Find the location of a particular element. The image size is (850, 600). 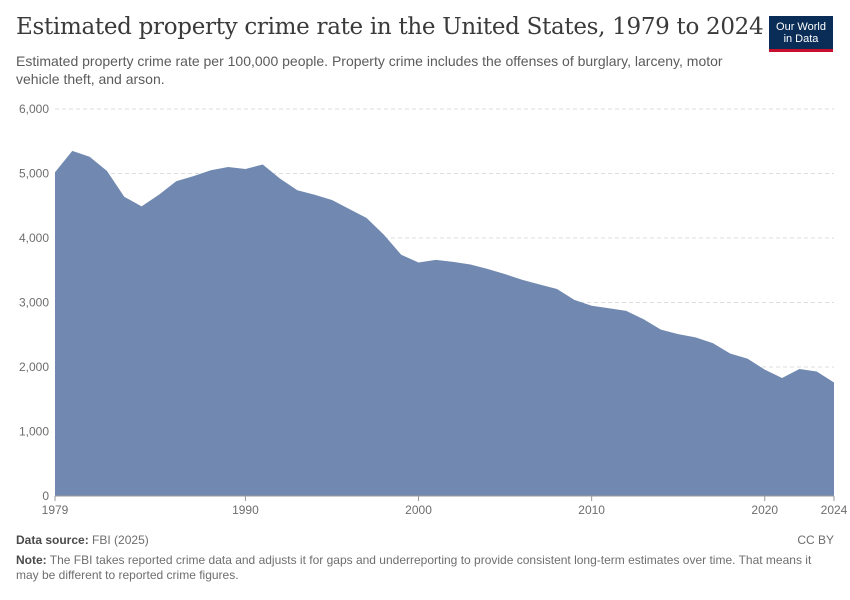

y-tick-label: 2,000 is located at coordinates (34, 367).